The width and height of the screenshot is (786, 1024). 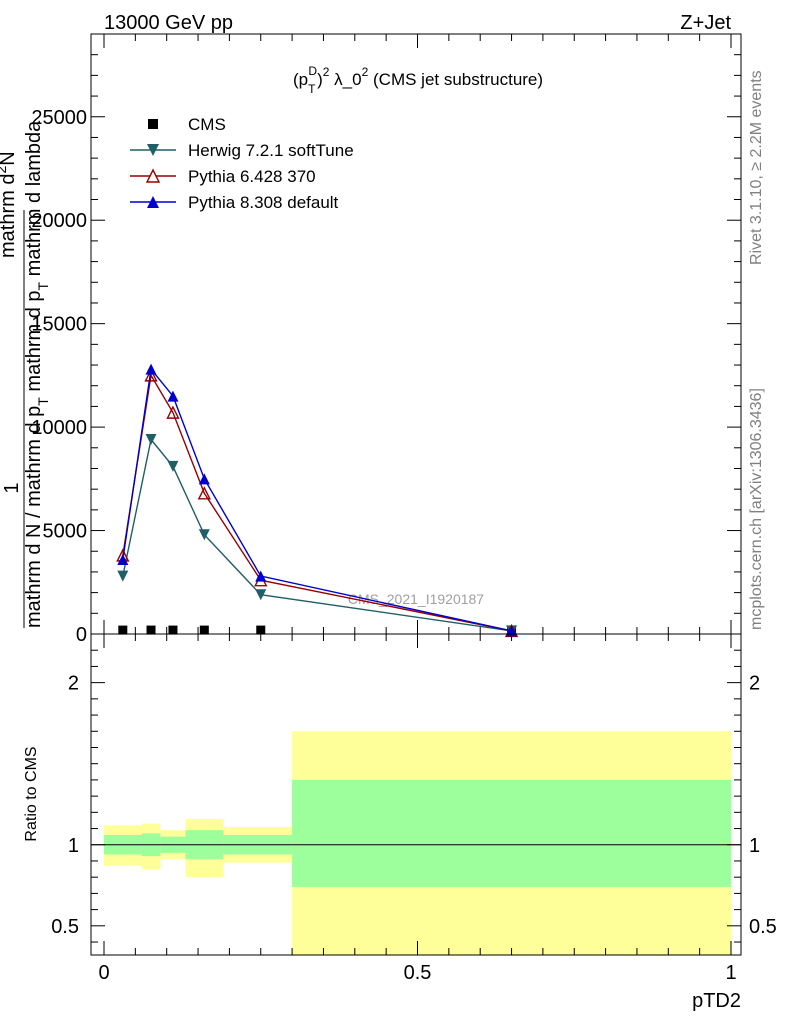 I want to click on legend-label: Pythia 8.308 default, so click(x=263, y=202).